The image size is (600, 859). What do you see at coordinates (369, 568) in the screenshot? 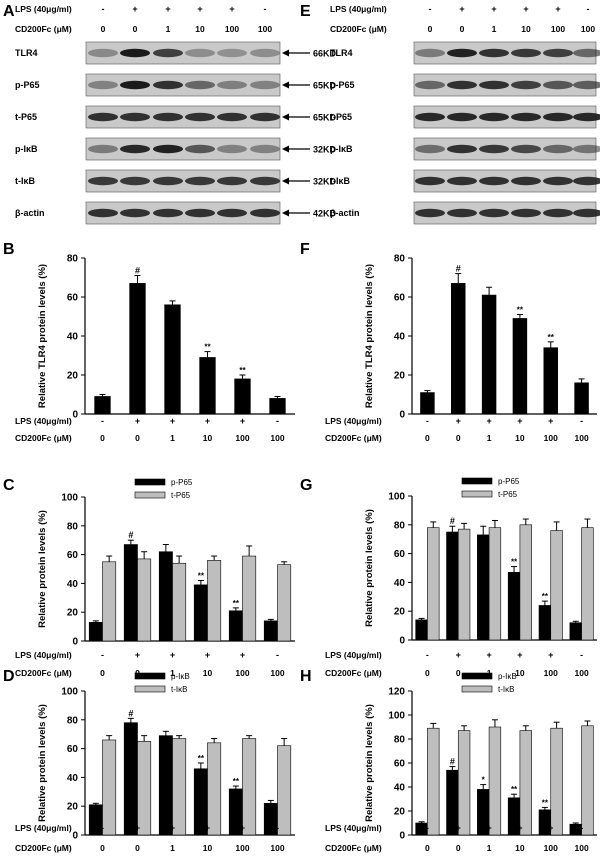
I see `y-axis-label: Relative protein levels (%)` at bounding box center [369, 568].